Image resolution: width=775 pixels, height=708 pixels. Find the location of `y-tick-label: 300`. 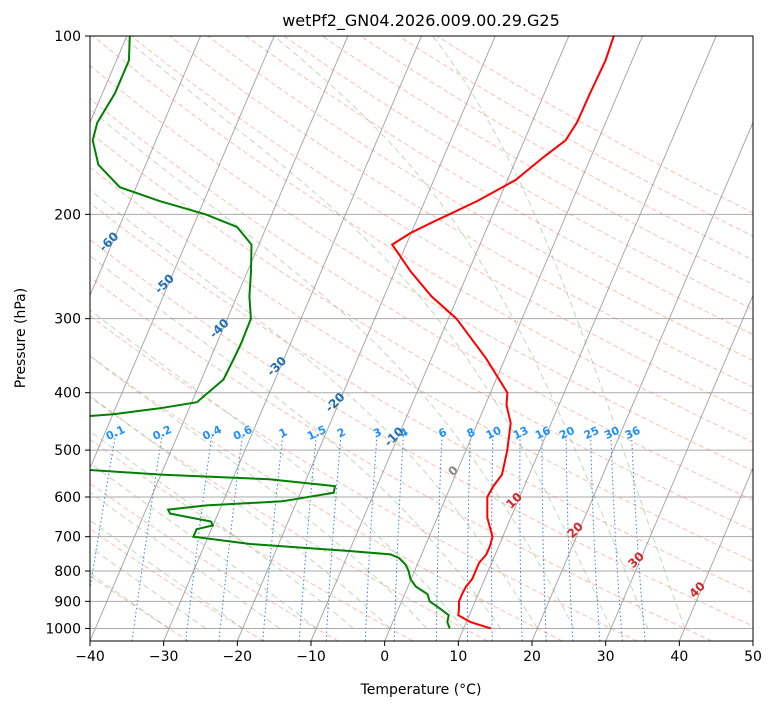

y-tick-label: 300 is located at coordinates (67, 320).